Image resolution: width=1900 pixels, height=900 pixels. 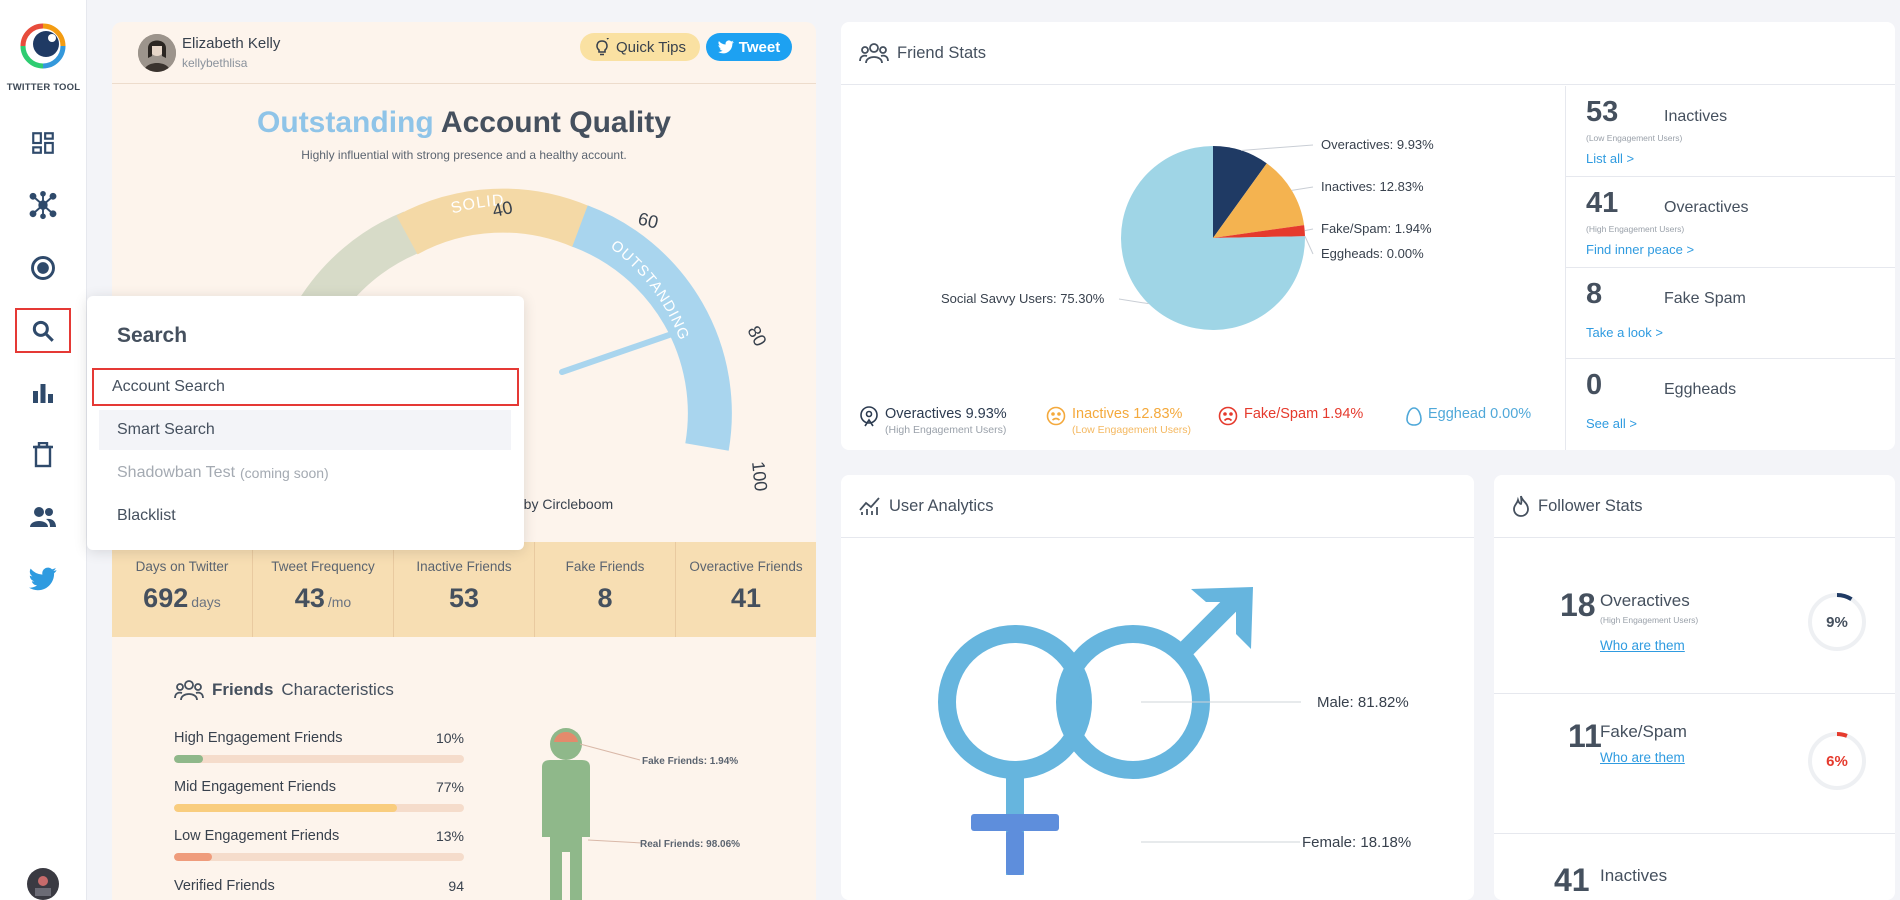 What do you see at coordinates (1610, 158) in the screenshot?
I see `list-all-link: List all >` at bounding box center [1610, 158].